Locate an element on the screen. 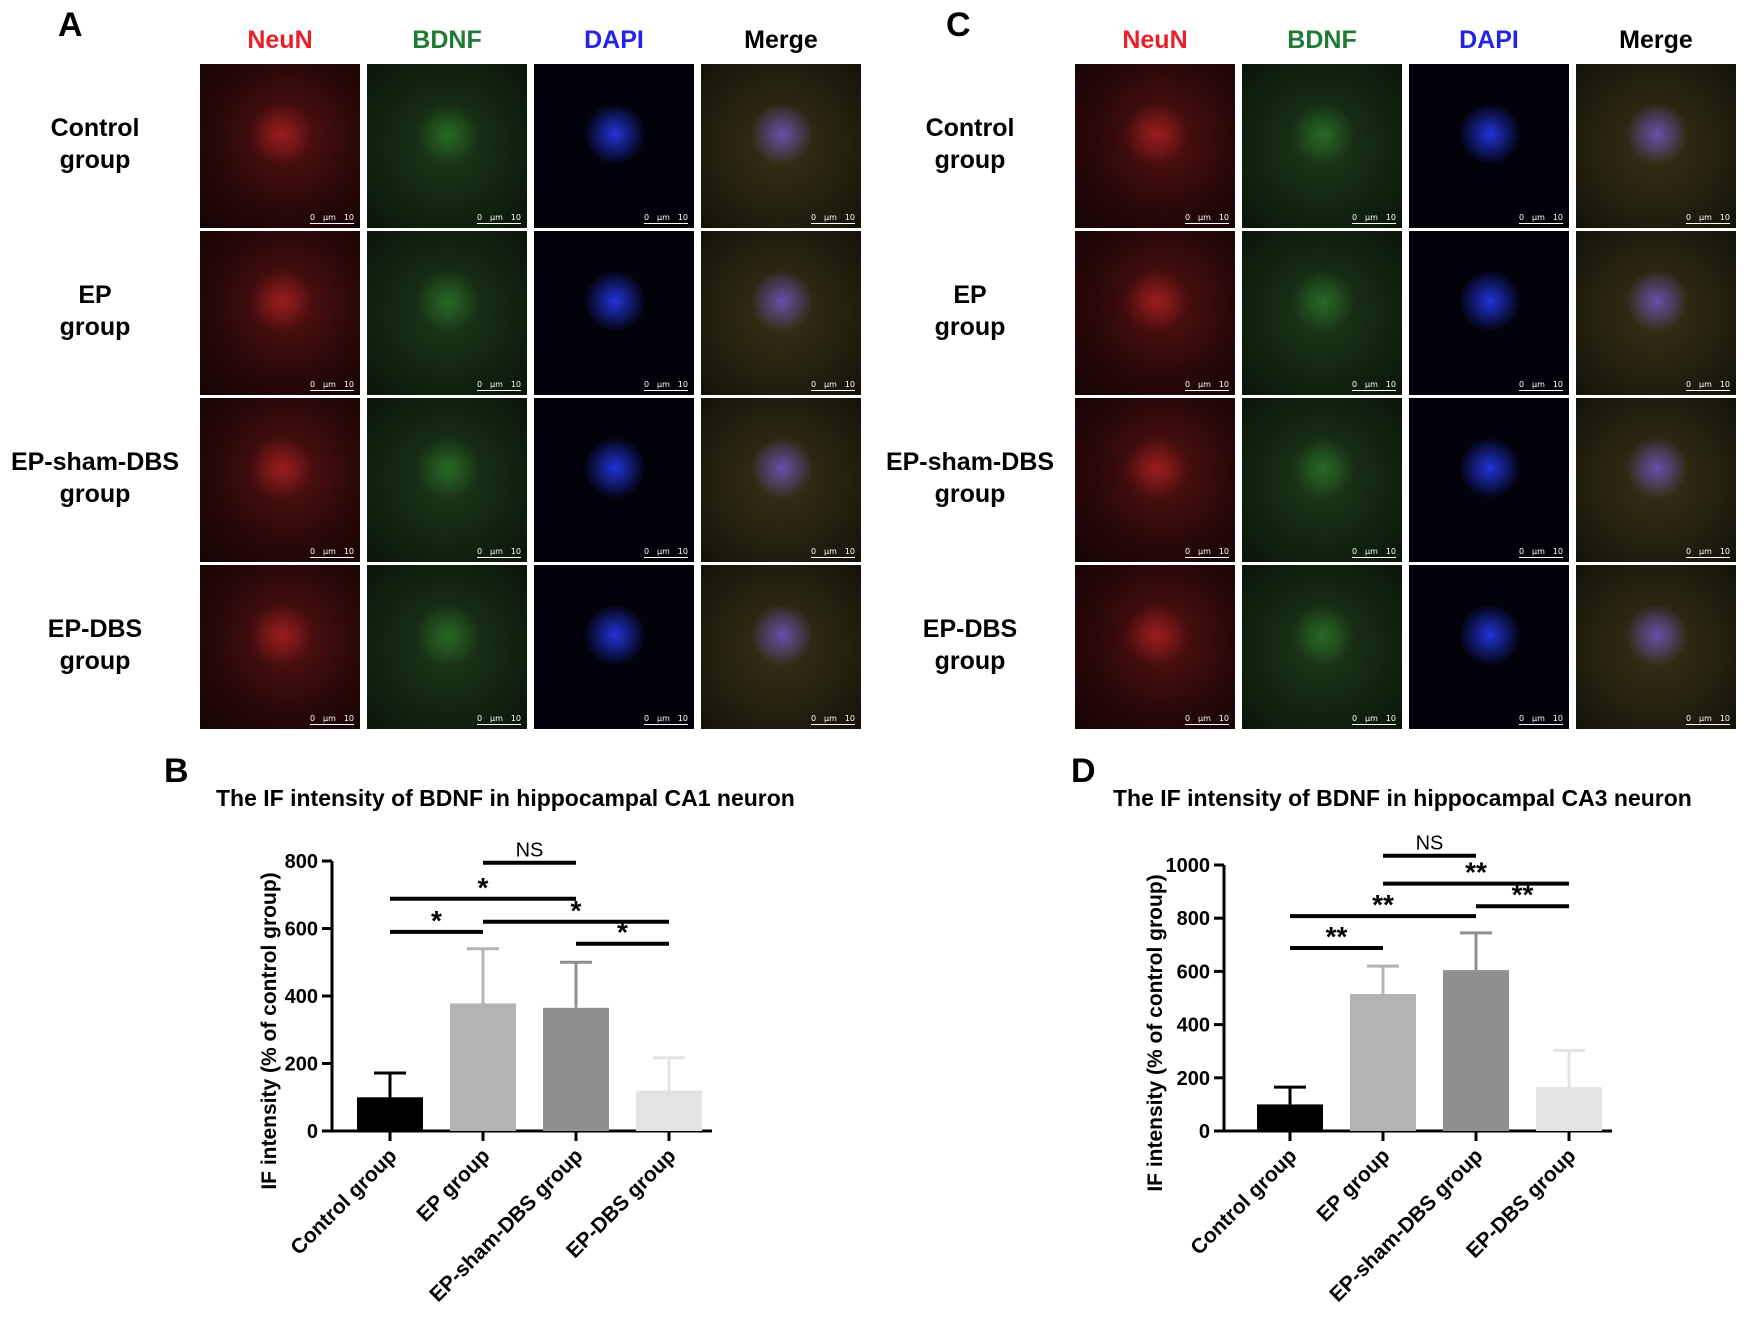 This screenshot has height=1318, width=1750. panel-letter-b: B is located at coordinates (176, 771).